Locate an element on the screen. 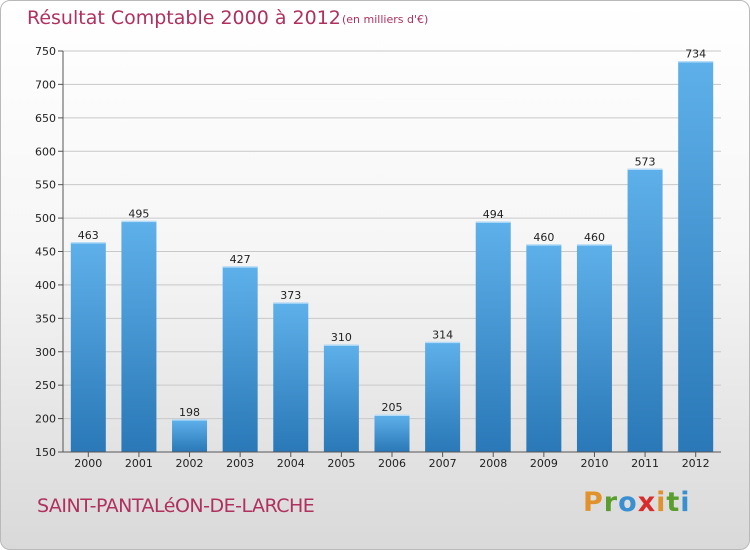 The width and height of the screenshot is (750, 550). bar-2000 is located at coordinates (88, 347).